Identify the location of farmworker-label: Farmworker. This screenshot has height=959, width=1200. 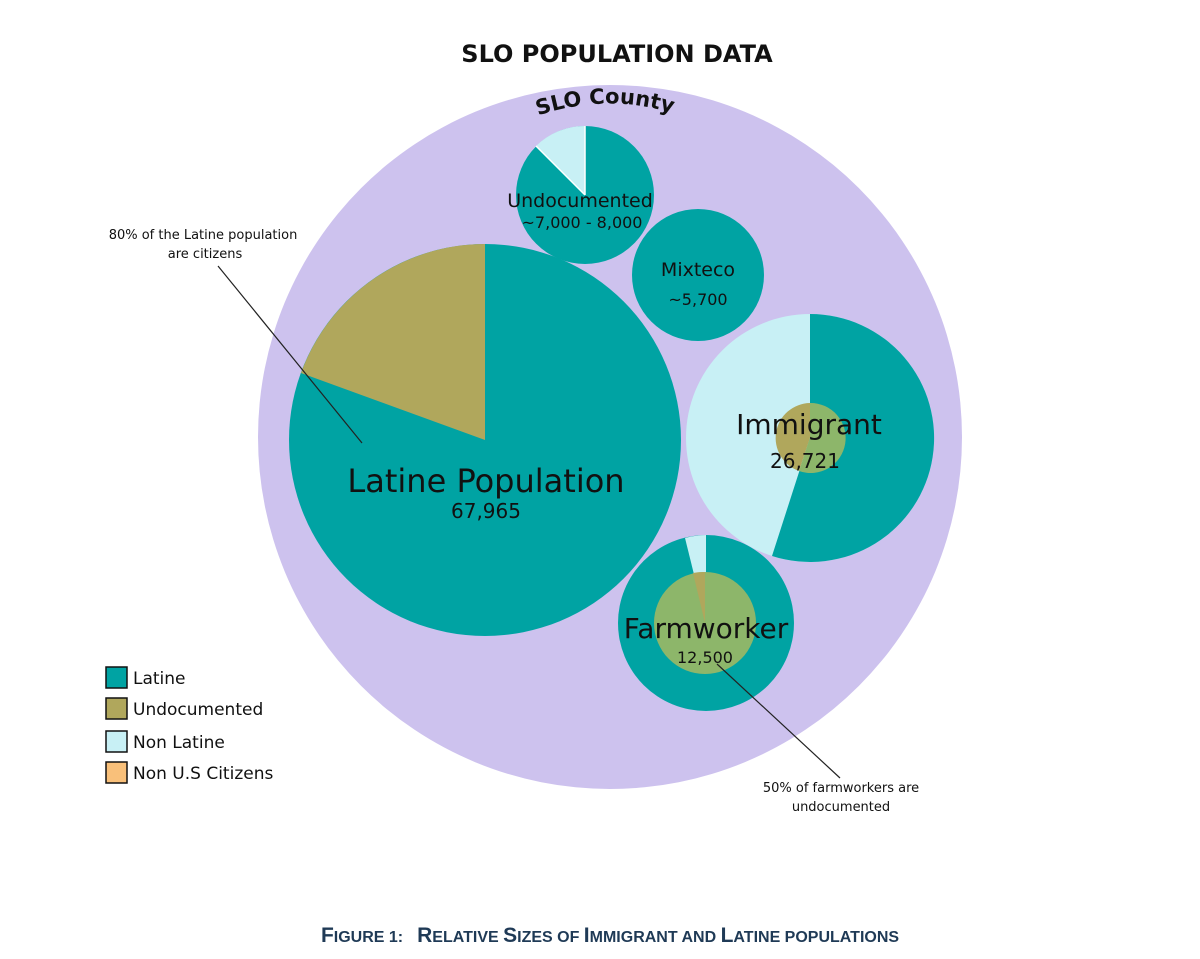
(706, 628).